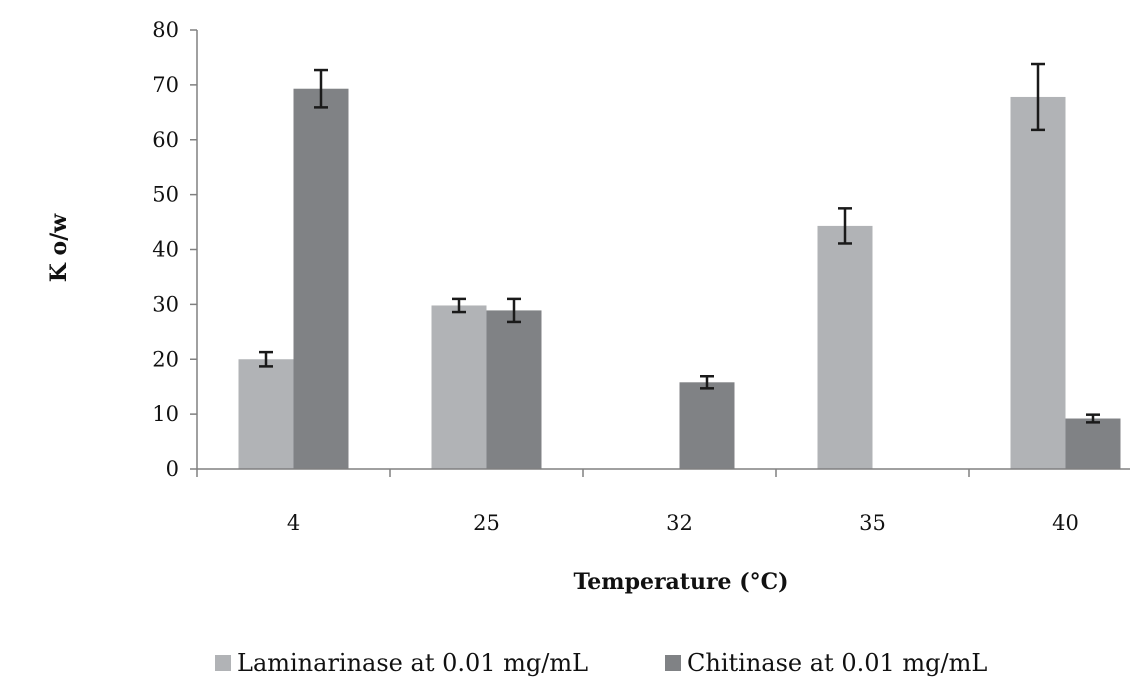 The height and width of the screenshot is (680, 1140). What do you see at coordinates (837, 663) in the screenshot?
I see `legend-label: Chitinase at 0.01 mg/mL` at bounding box center [837, 663].